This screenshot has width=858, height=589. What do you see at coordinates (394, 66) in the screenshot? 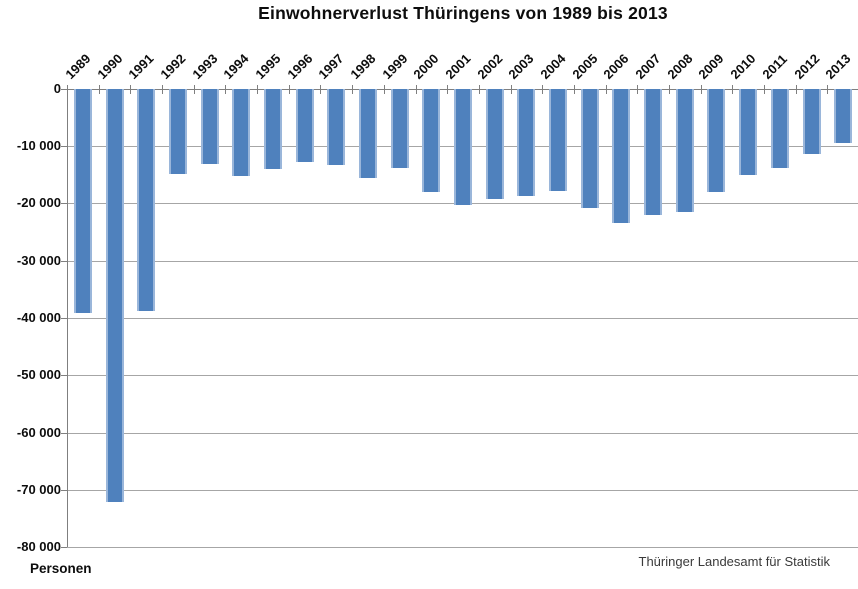
I see `x-axis-label-1999: 1999` at bounding box center [394, 66].